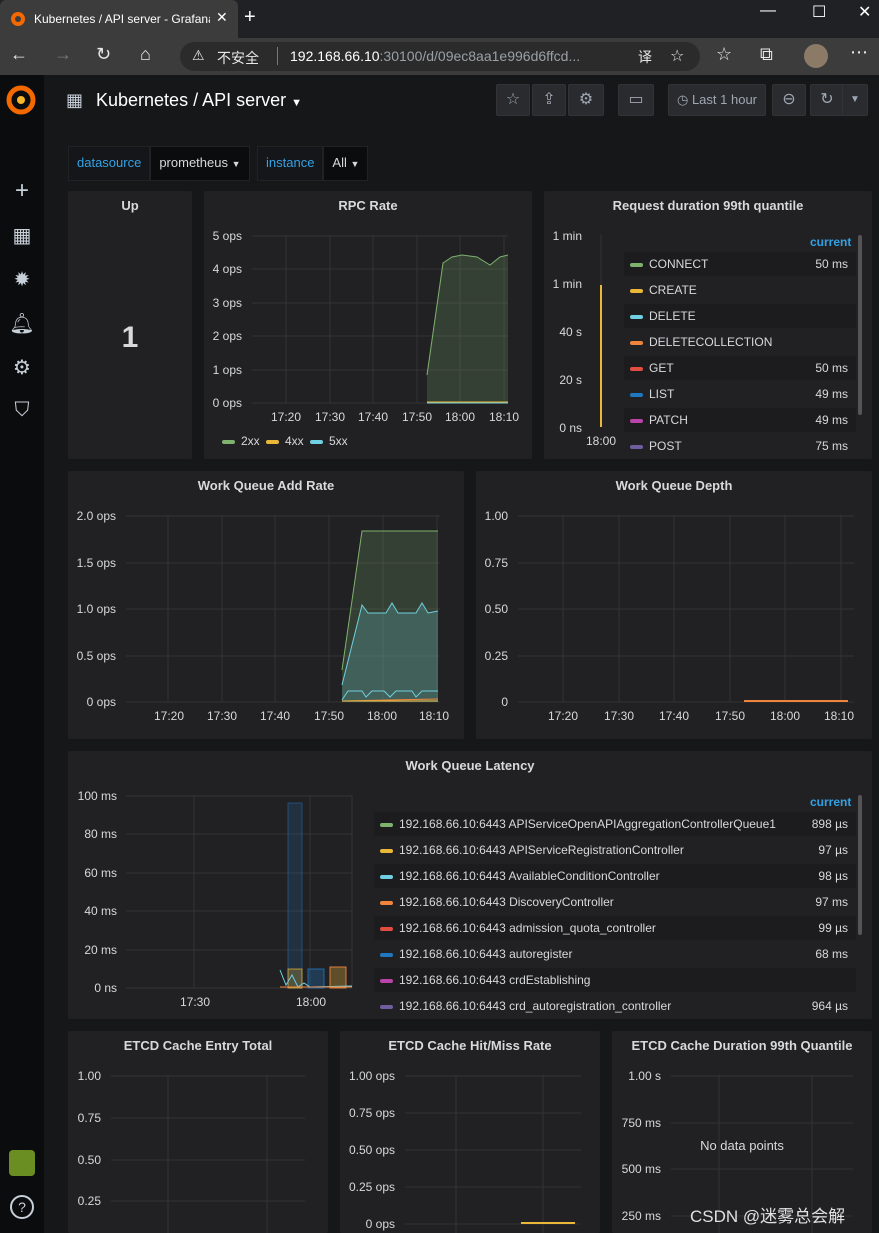 The height and width of the screenshot is (1233, 879). I want to click on panel-title: Work Queue Depth, so click(674, 485).